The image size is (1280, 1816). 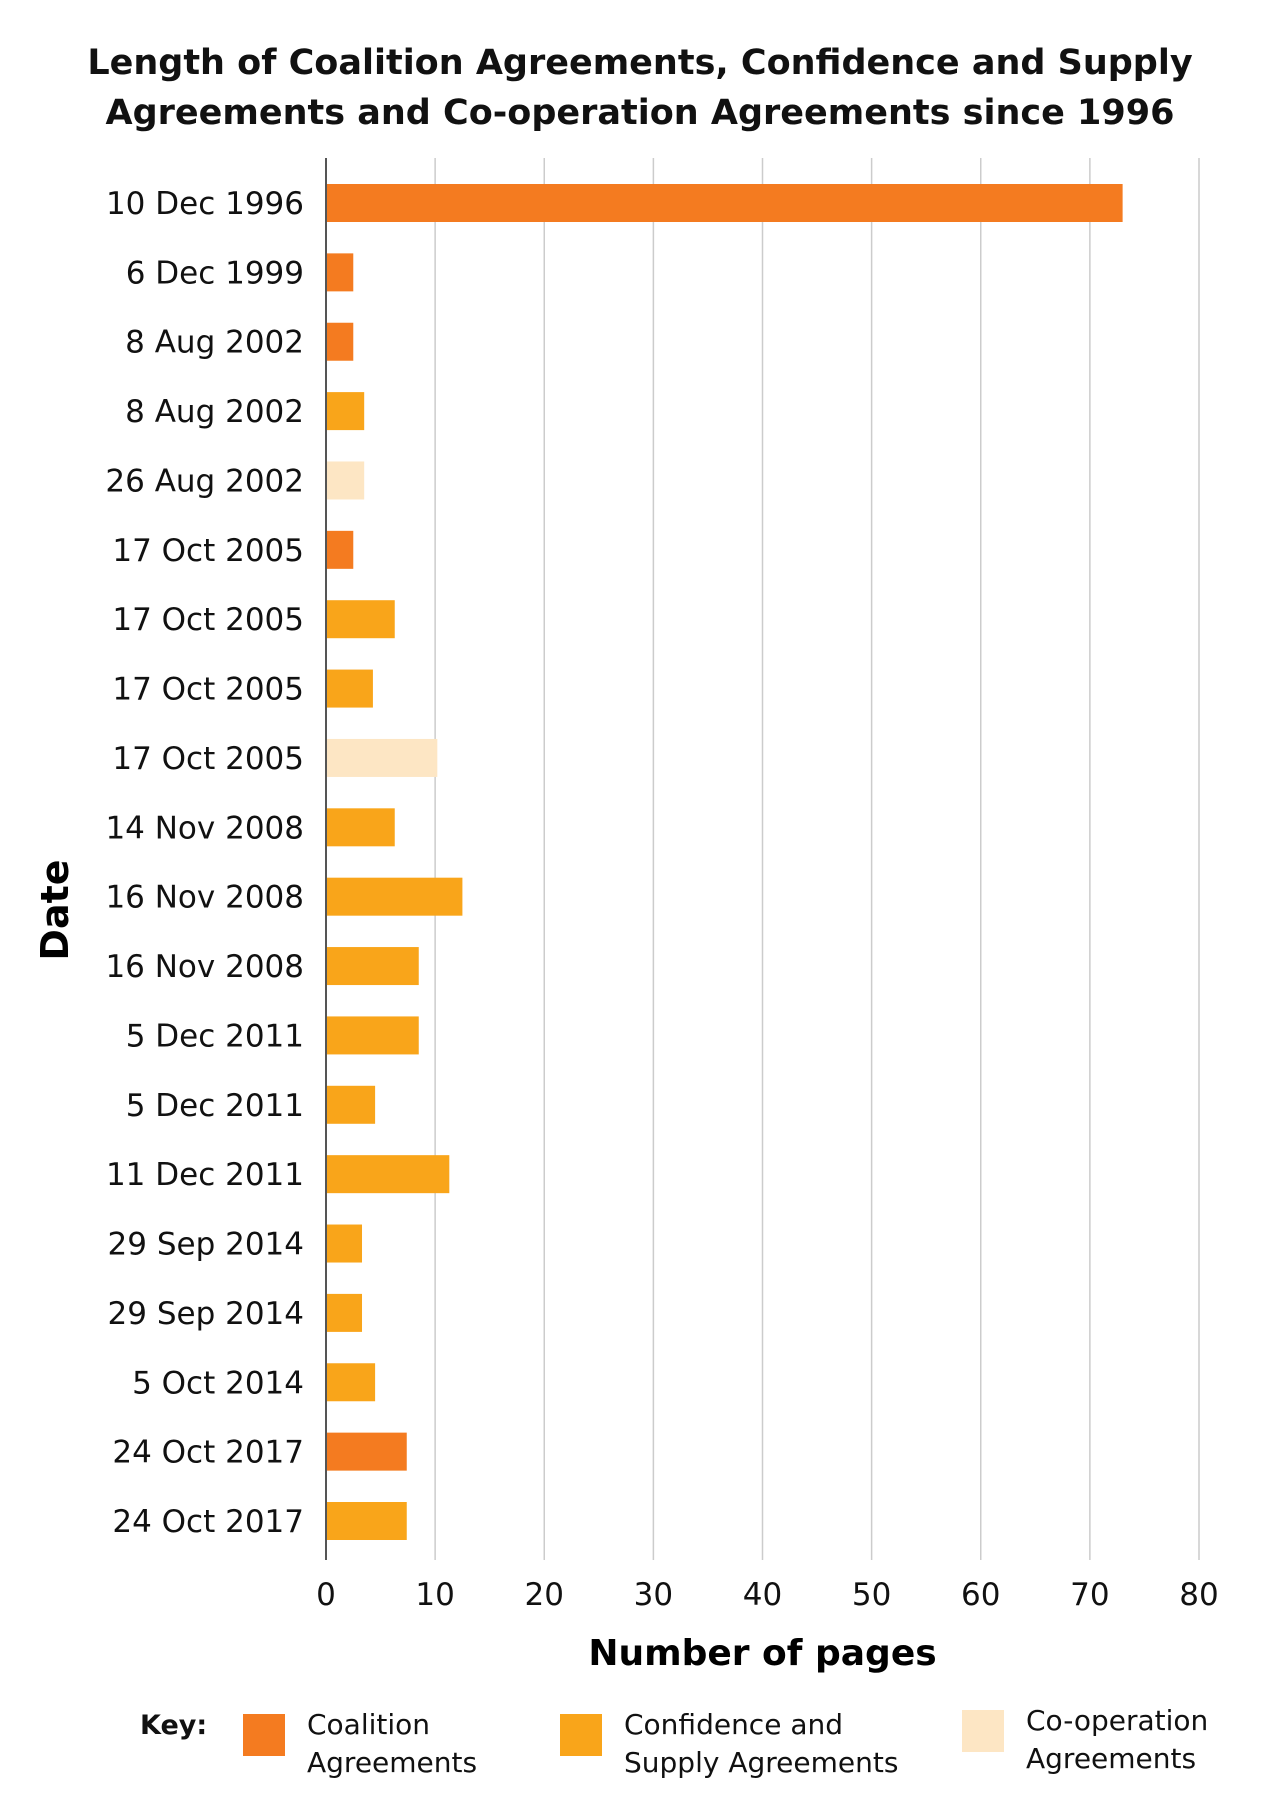 I want to click on x-tick-label-30: 30, so click(x=653, y=1595).